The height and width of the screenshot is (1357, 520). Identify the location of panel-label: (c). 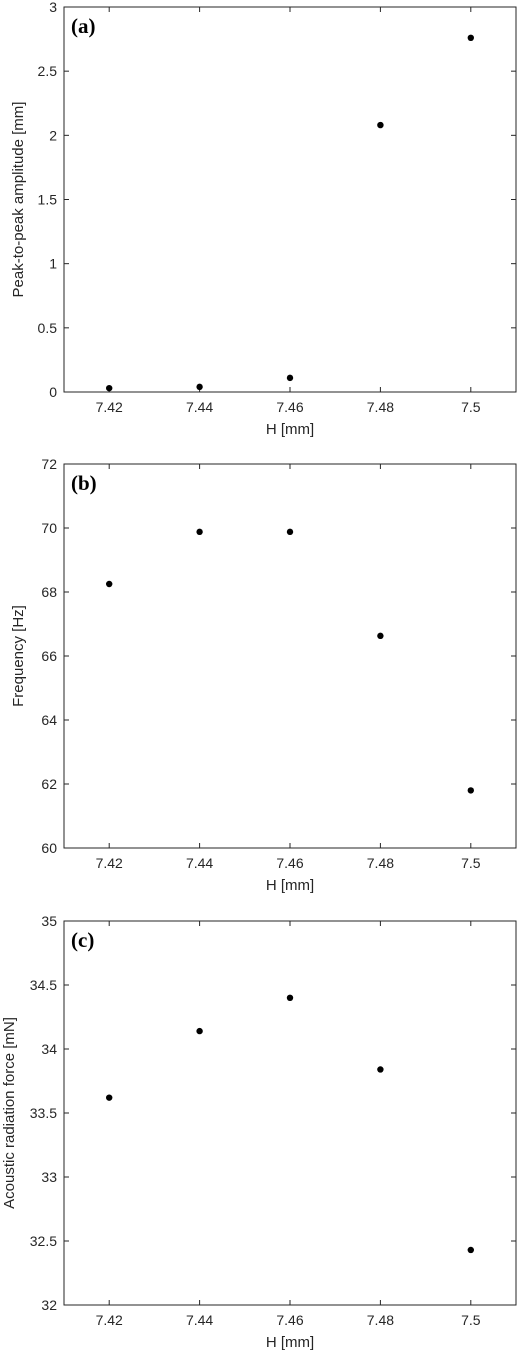
(82, 940).